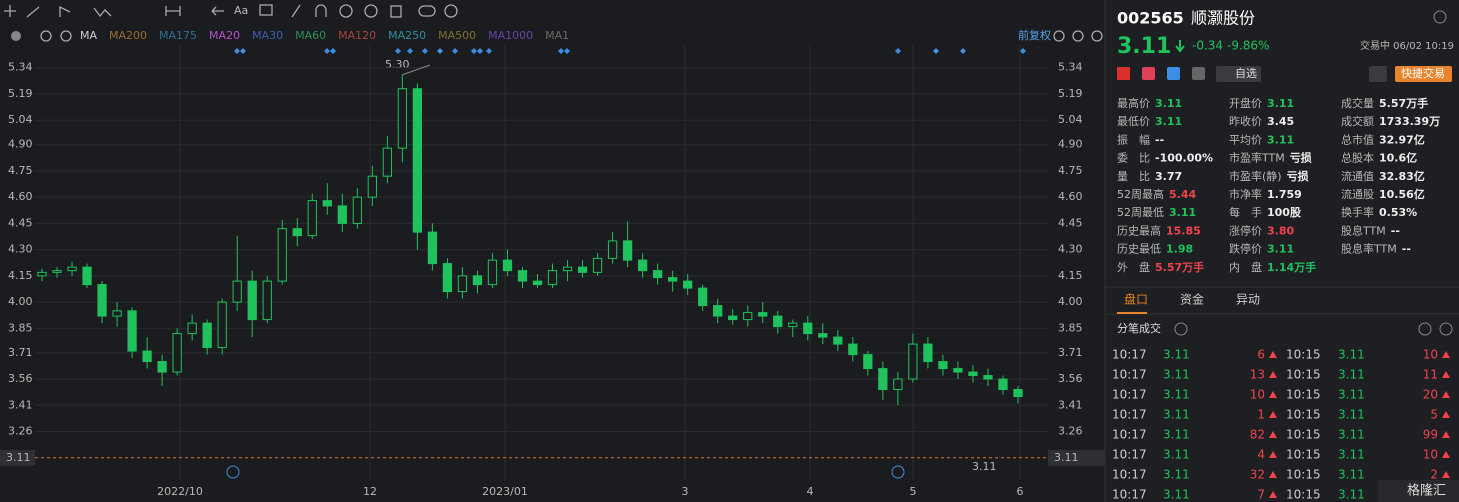 This screenshot has width=1459, height=502. I want to click on ticks-title: 分笔成交, so click(1139, 328).